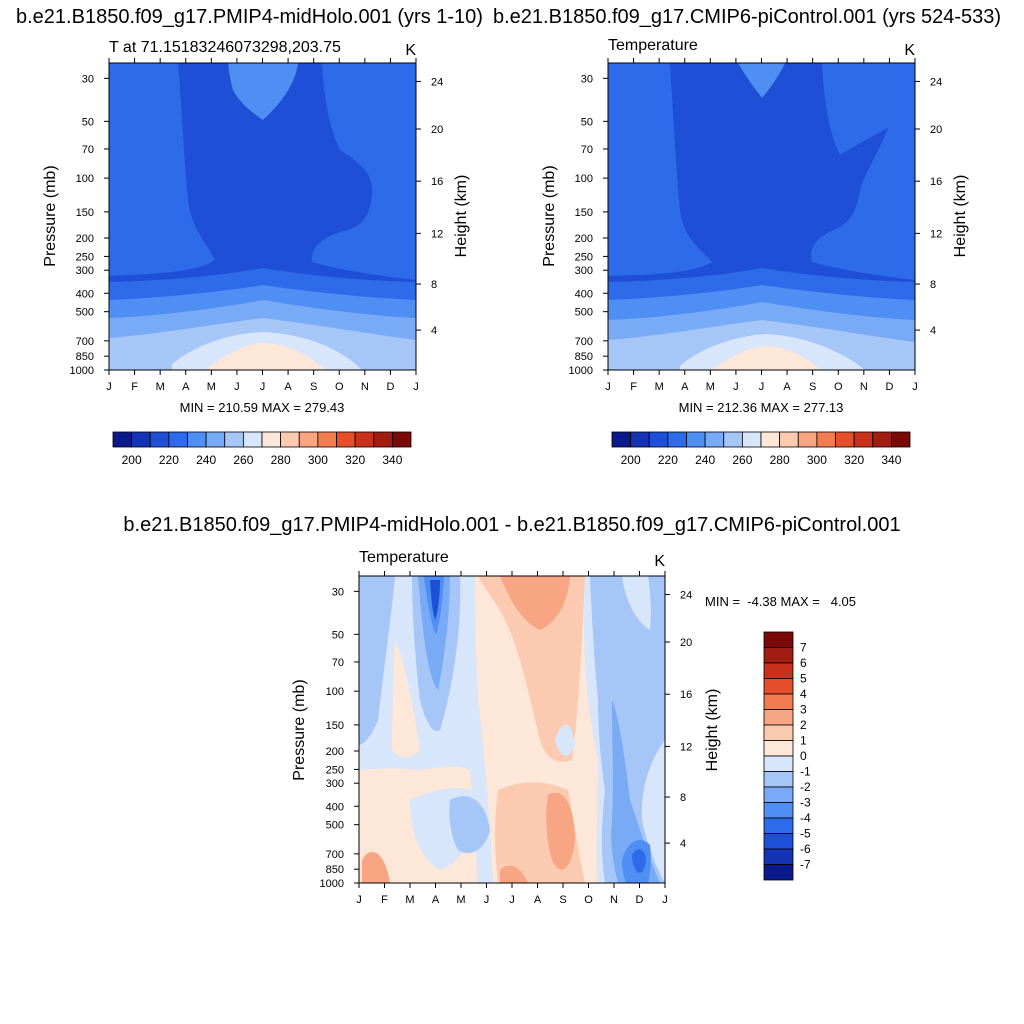 This screenshot has width=1024, height=1024. Describe the element at coordinates (437, 82) in the screenshot. I see `y-right-tick-label: 24` at that location.